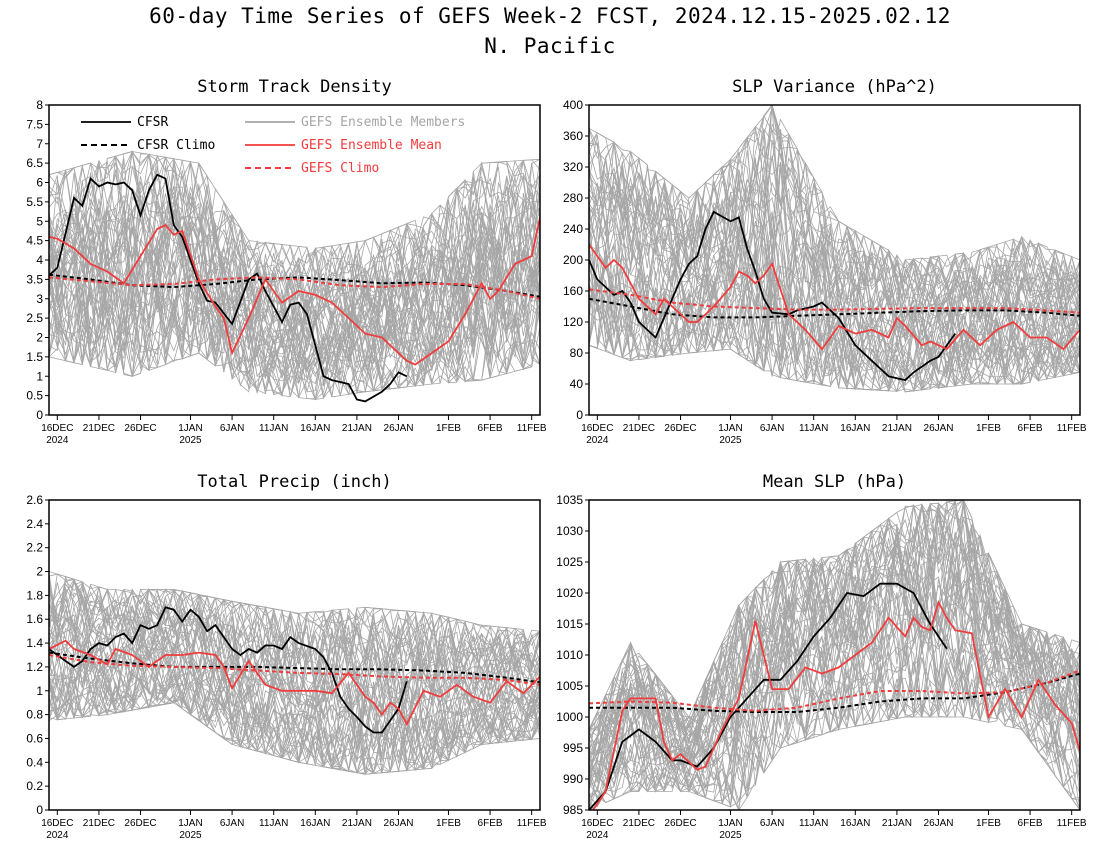  What do you see at coordinates (730, 835) in the screenshot?
I see `x-year-label: 2025` at bounding box center [730, 835].